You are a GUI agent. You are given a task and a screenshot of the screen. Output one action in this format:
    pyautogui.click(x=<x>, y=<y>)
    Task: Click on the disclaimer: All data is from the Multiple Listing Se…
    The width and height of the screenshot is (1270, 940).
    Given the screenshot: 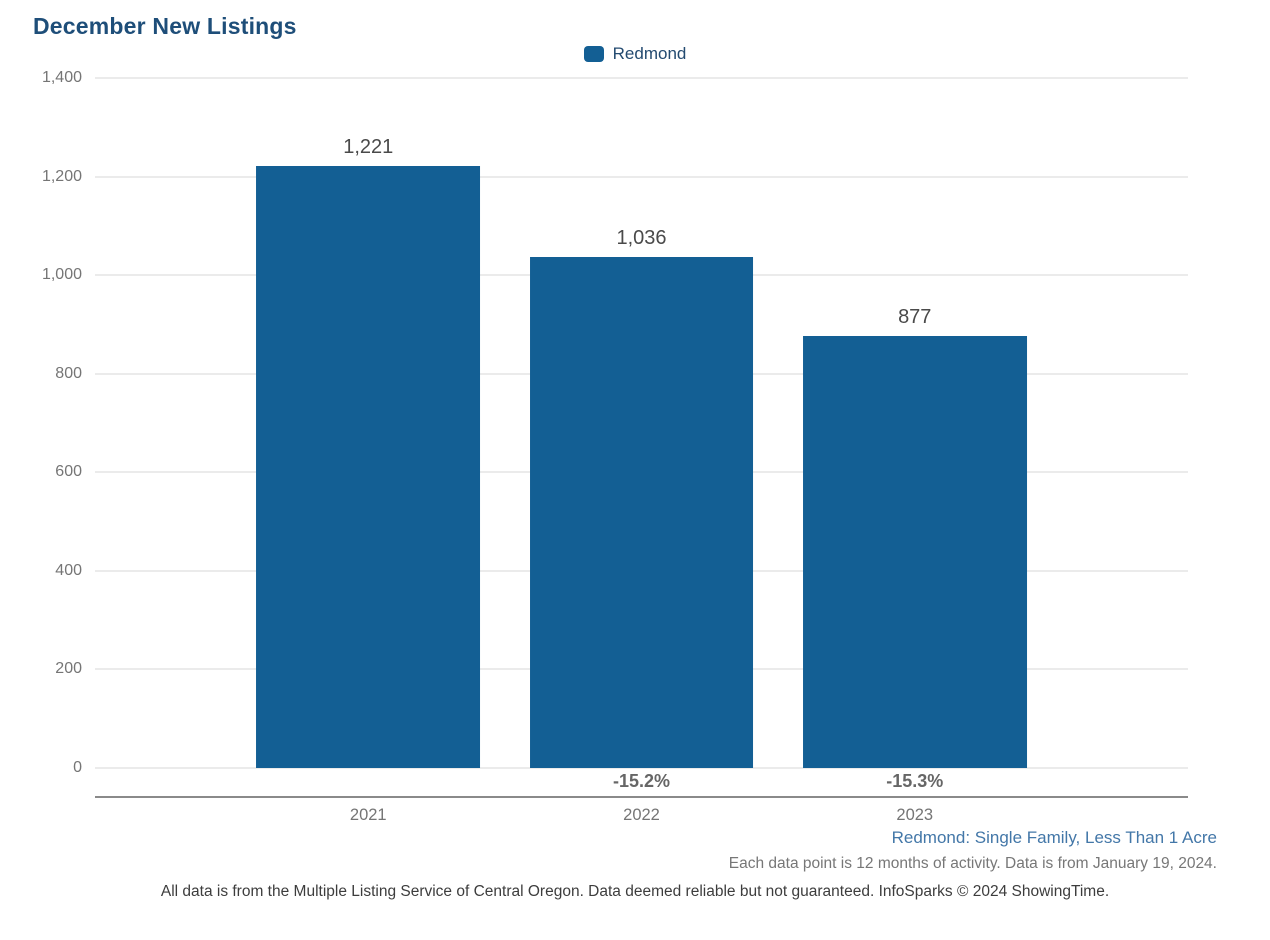 What is the action you would take?
    pyautogui.click(x=635, y=891)
    